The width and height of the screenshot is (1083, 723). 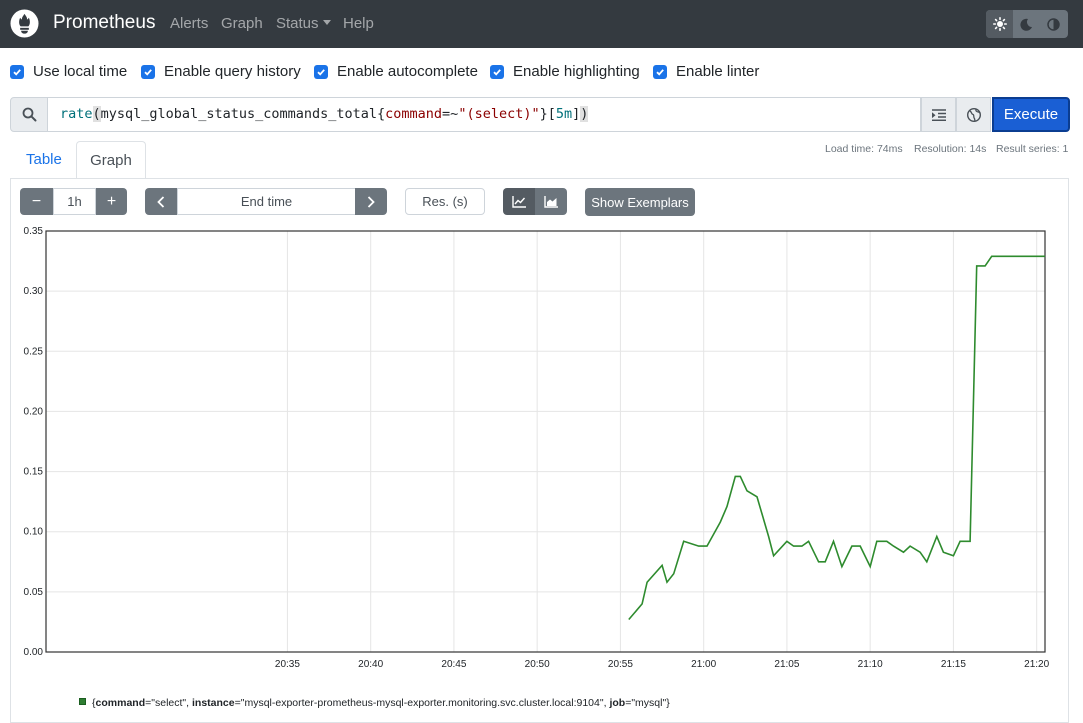 I want to click on navbar: Prometheus Alerts Graph Status Help, so click(x=541, y=24).